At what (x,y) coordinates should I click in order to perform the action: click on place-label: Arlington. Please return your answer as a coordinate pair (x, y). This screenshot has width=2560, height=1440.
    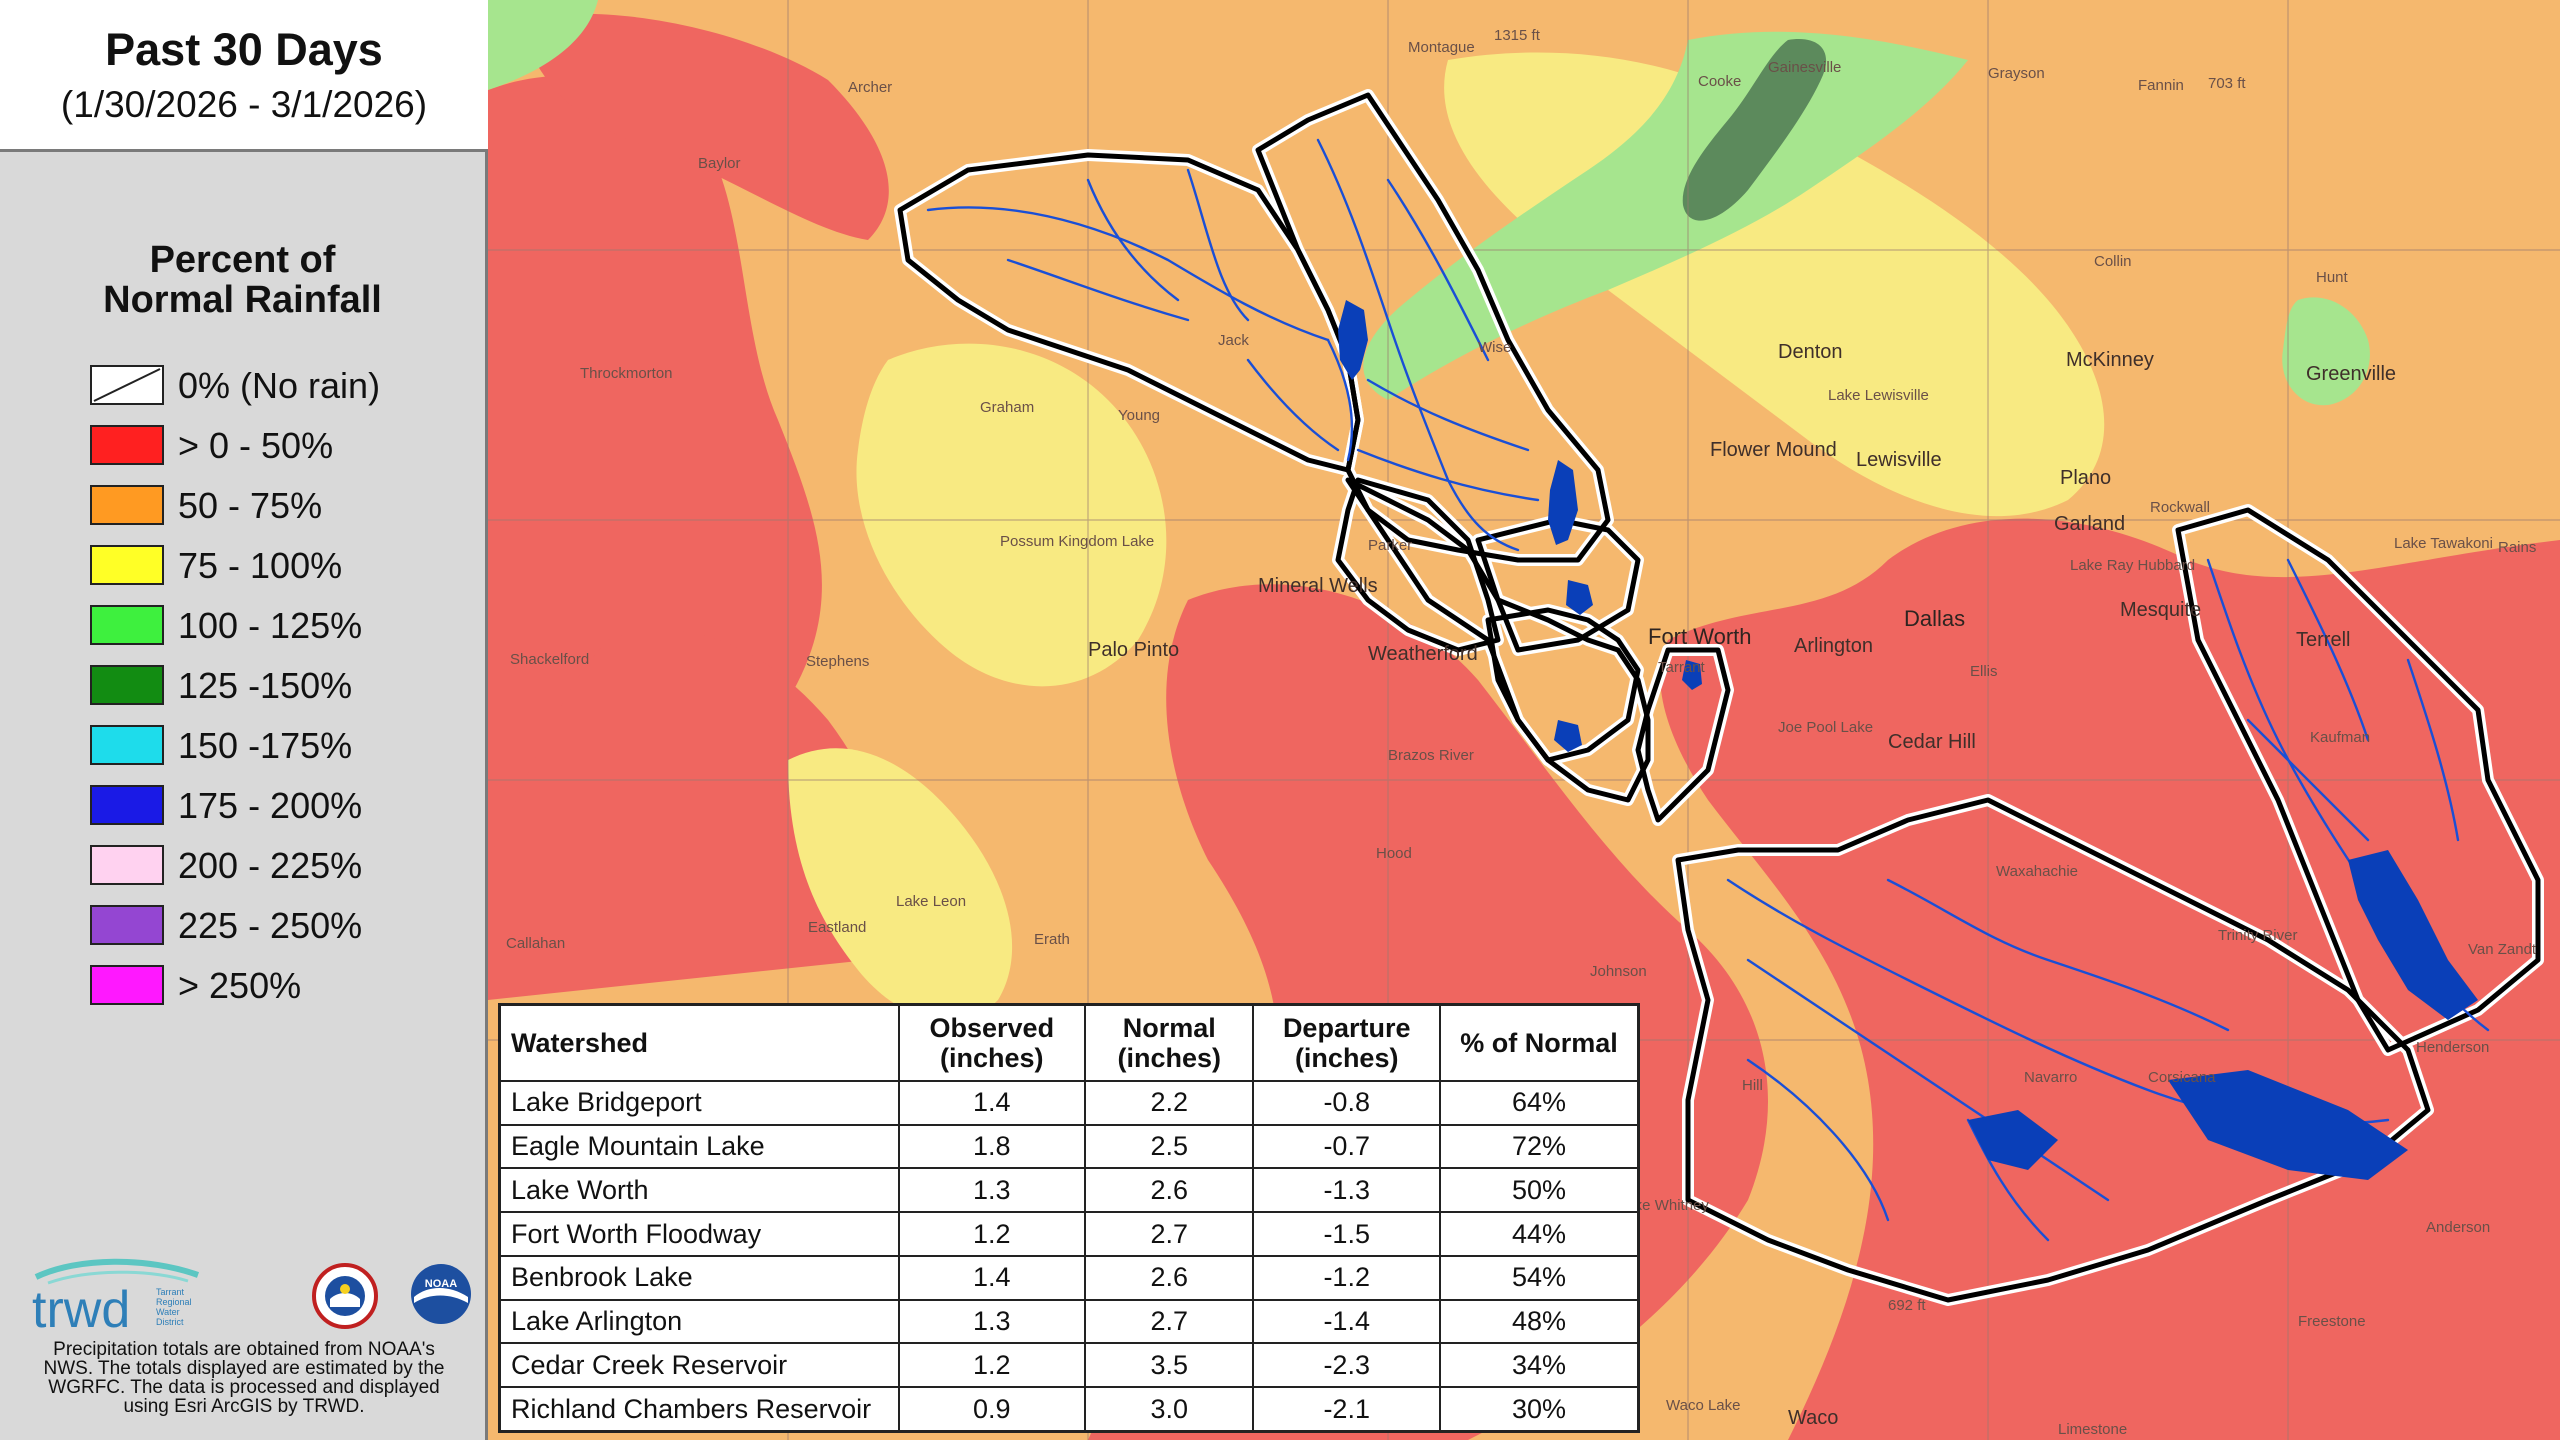
    Looking at the image, I should click on (1833, 646).